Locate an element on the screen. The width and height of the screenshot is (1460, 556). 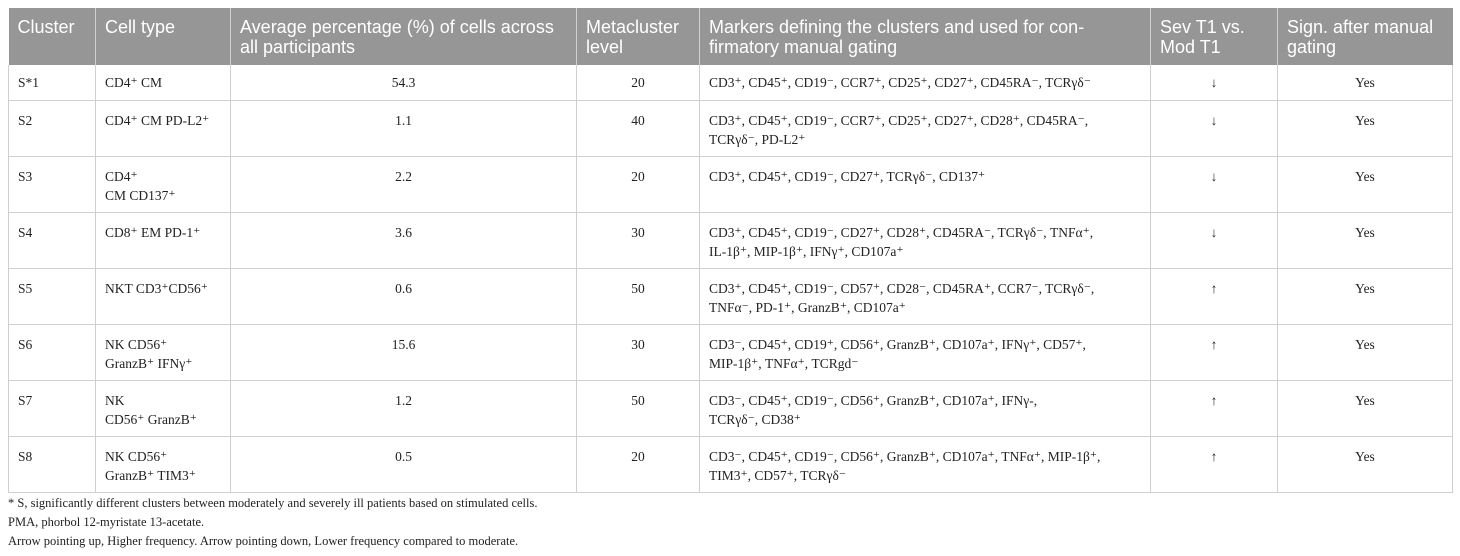
average-percentage-cell: 54.3 is located at coordinates (403, 83).